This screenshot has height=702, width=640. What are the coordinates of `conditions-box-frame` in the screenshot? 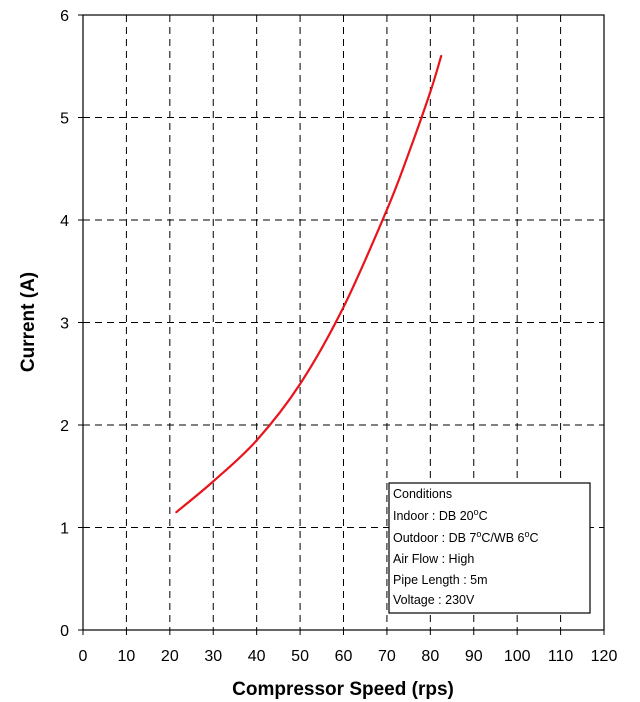 It's located at (489, 548).